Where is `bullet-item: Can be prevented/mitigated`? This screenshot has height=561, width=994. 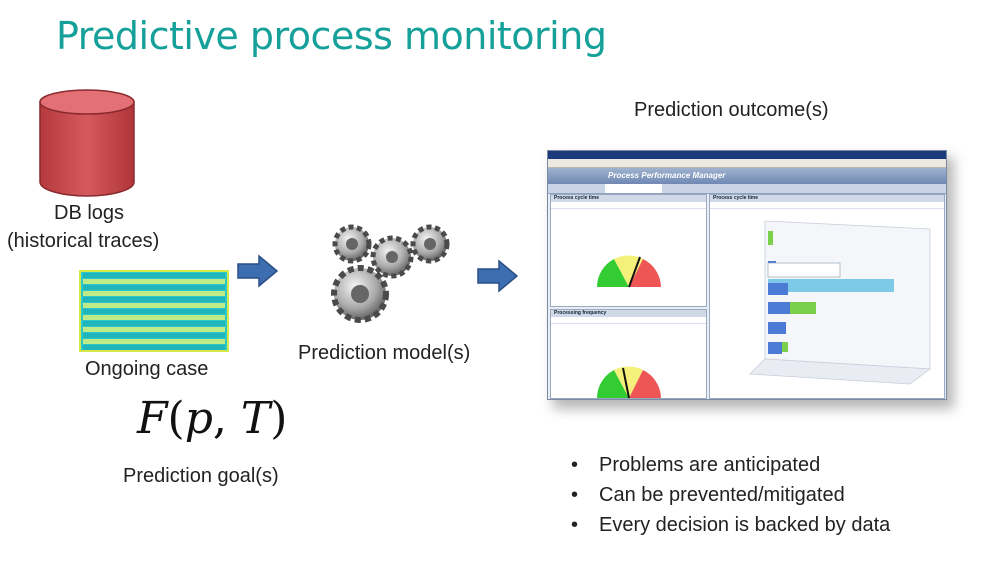
bullet-item: Can be prevented/mitigated is located at coordinates (730, 495).